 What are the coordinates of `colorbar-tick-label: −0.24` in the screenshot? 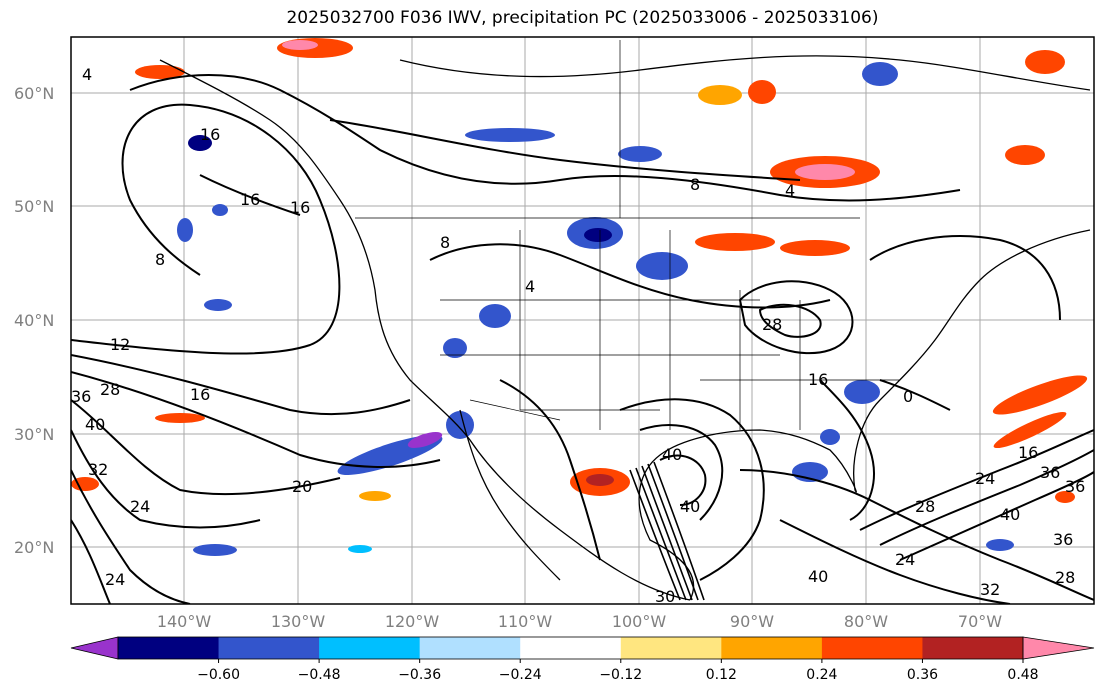 It's located at (520, 675).